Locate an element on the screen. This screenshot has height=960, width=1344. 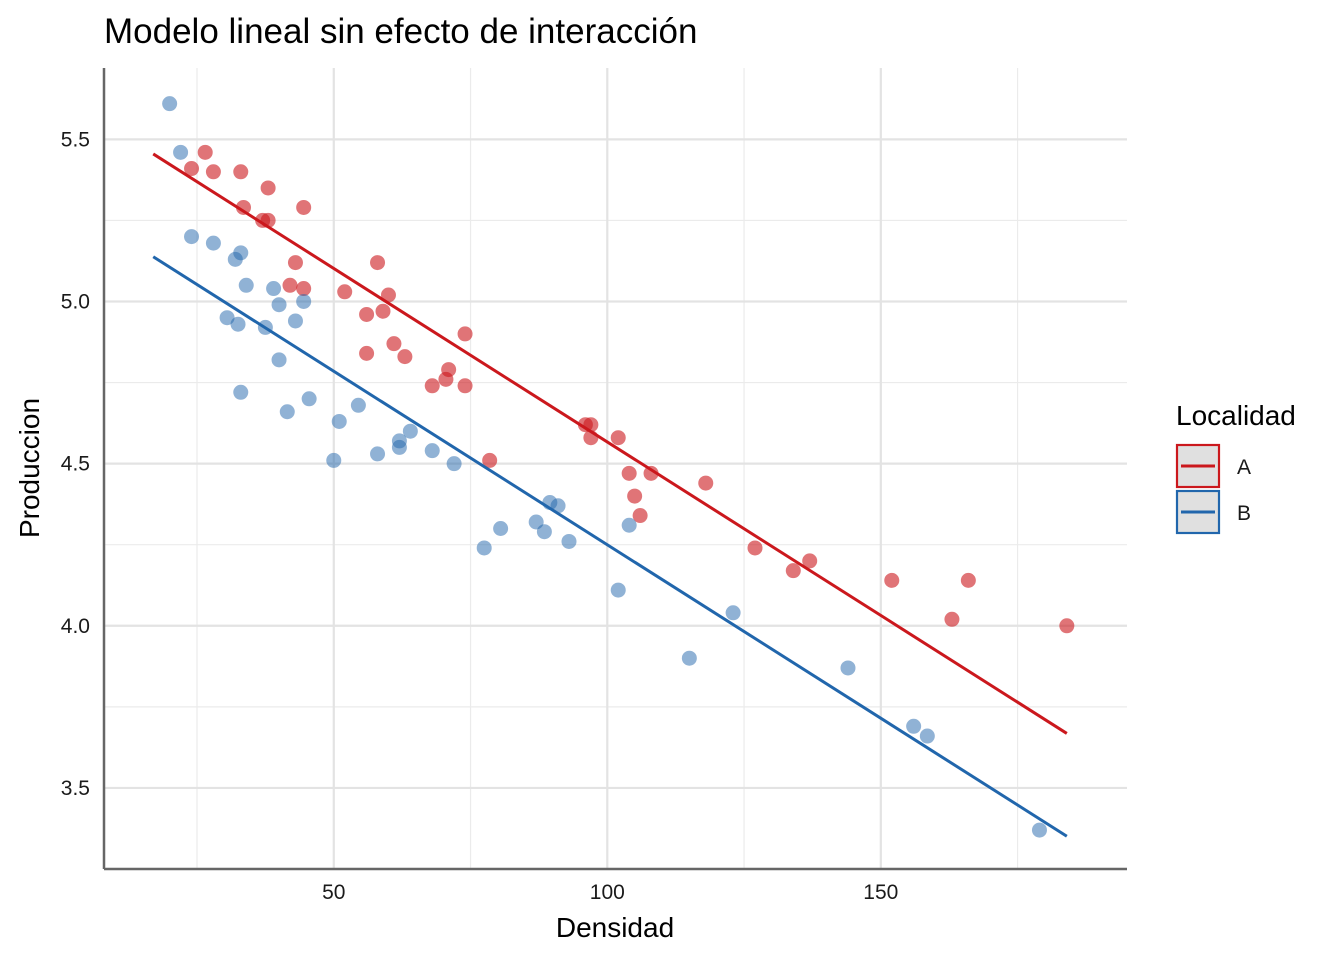
x-tick-labels: 50 100 150 is located at coordinates (610, 892).